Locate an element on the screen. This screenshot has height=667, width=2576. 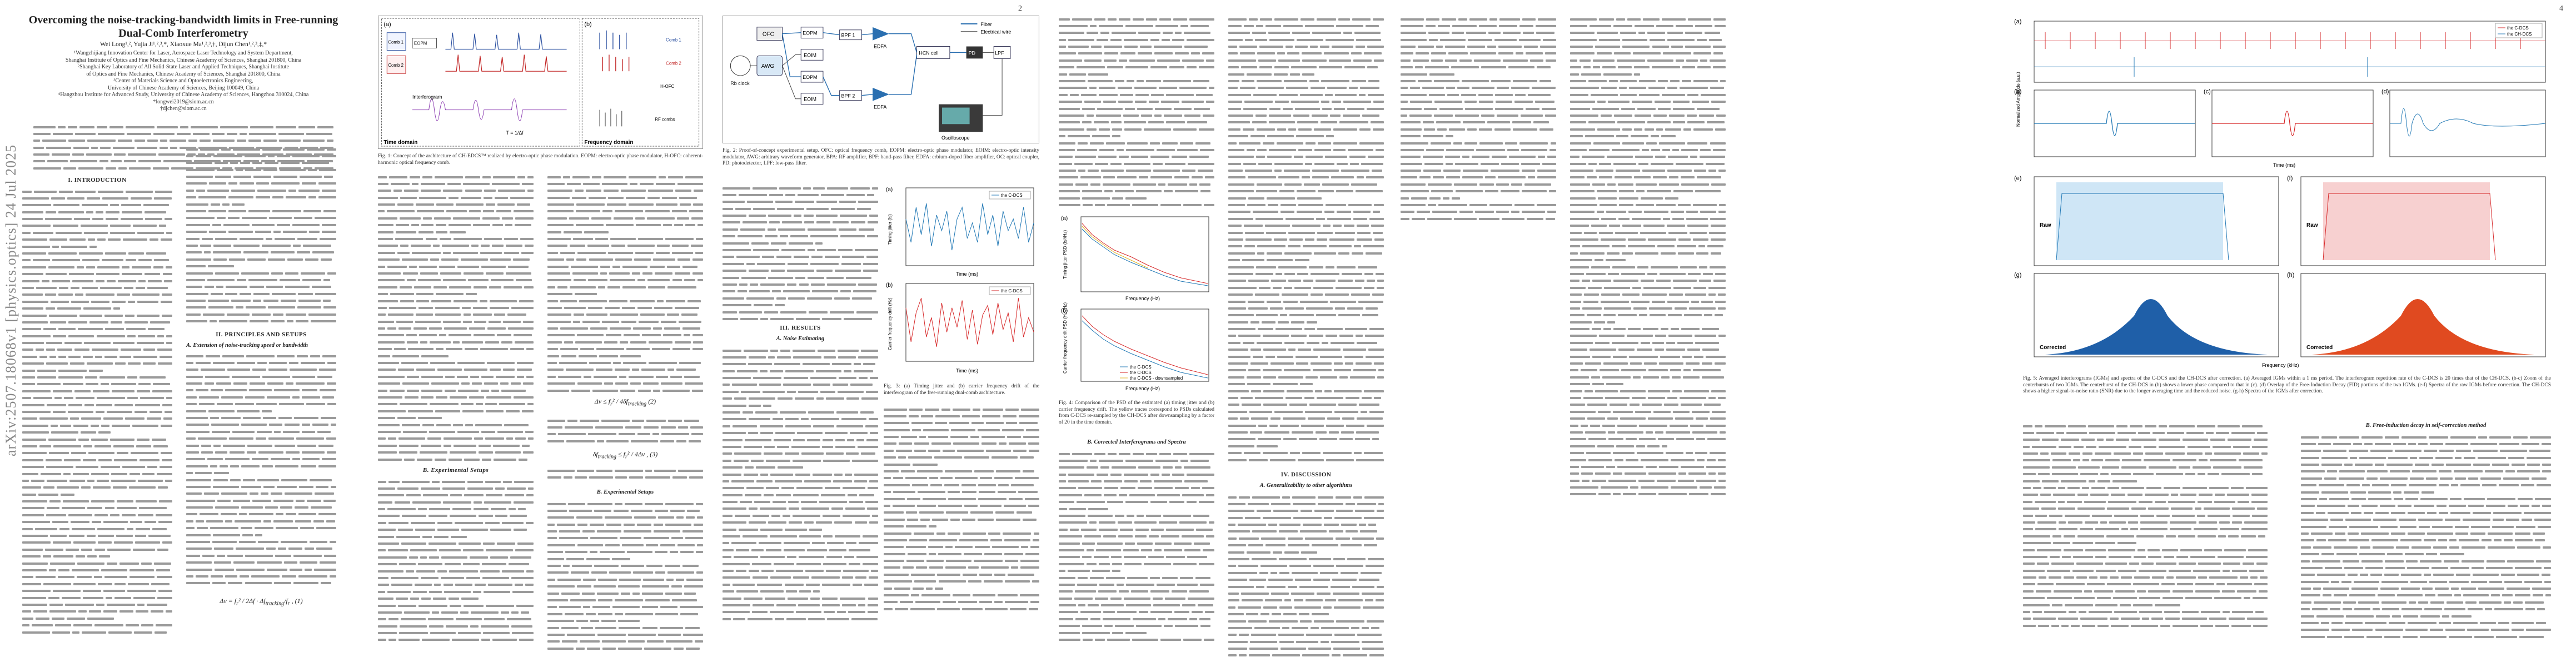
fig2-bpf1-label: BPF 1 is located at coordinates (848, 35).